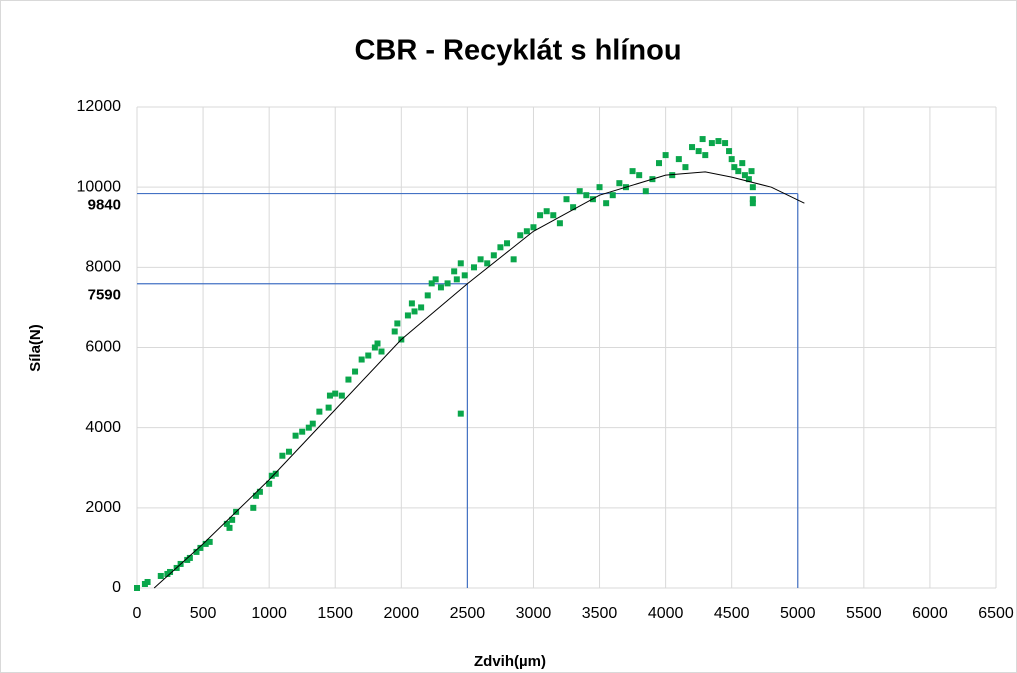 Image resolution: width=1017 pixels, height=673 pixels. What do you see at coordinates (510, 661) in the screenshot?
I see `x-axis-label: Zdvih(µm)` at bounding box center [510, 661].